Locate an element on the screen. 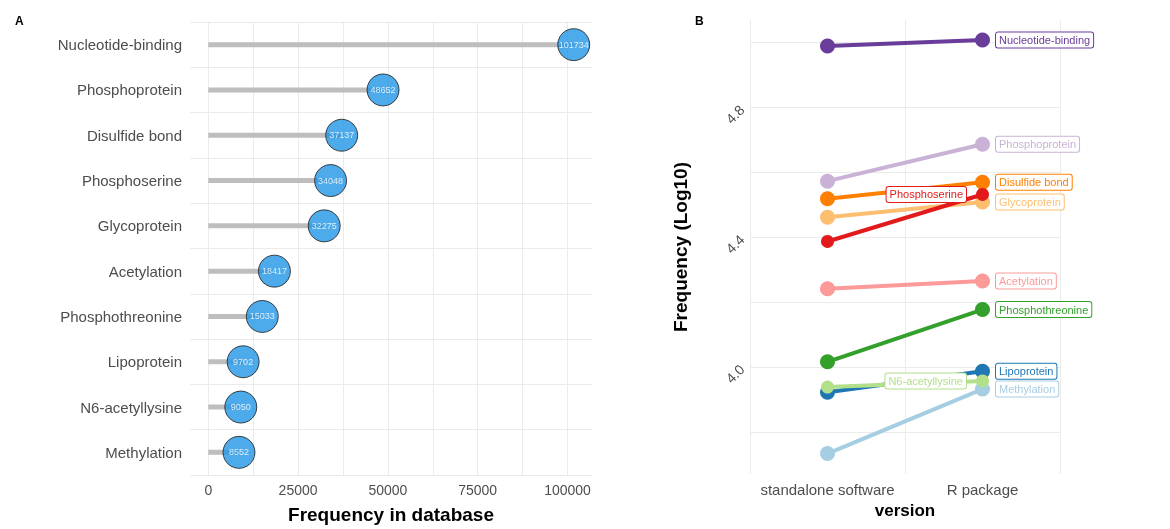 This screenshot has height=529, width=1170. y-tick-label: 4.4 is located at coordinates (735, 244).